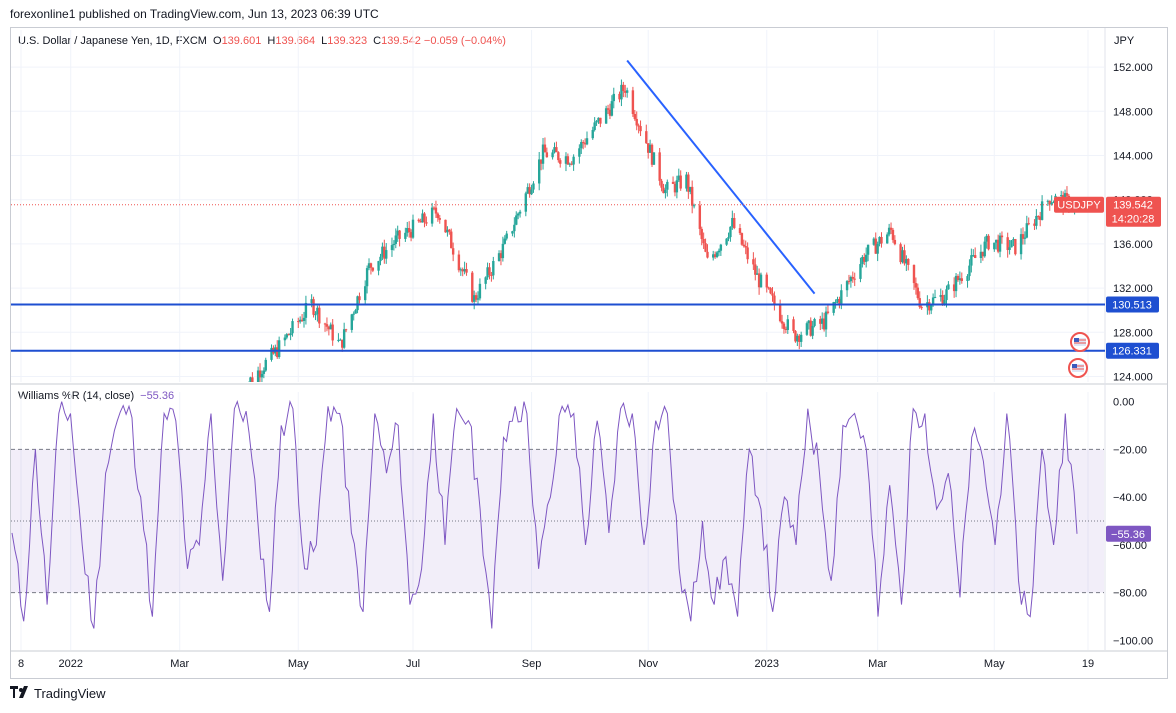 The width and height of the screenshot is (1176, 713). What do you see at coordinates (295, 41) in the screenshot?
I see `legend-high: 139.664` at bounding box center [295, 41].